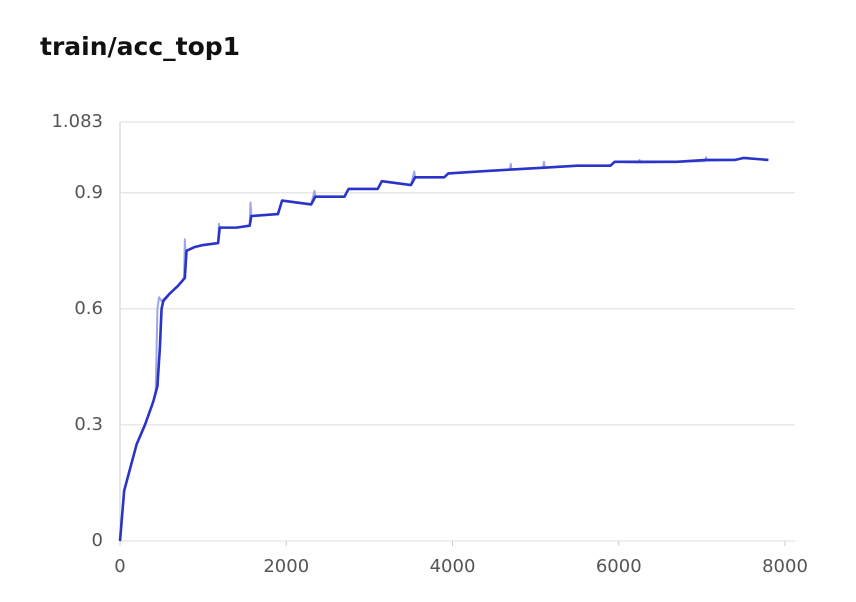 The image size is (856, 602). I want to click on x-tick-label: 6000, so click(619, 566).